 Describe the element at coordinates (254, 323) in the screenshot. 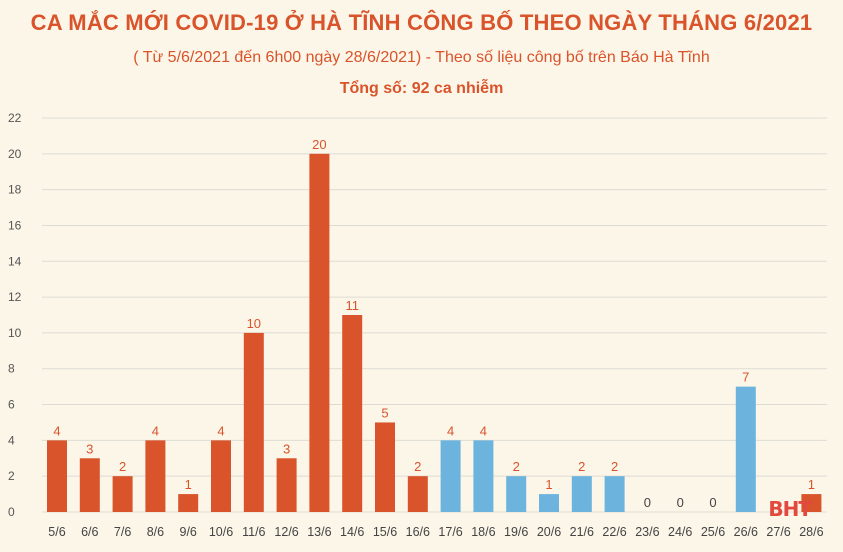

I see `bar-value-label: 10` at that location.